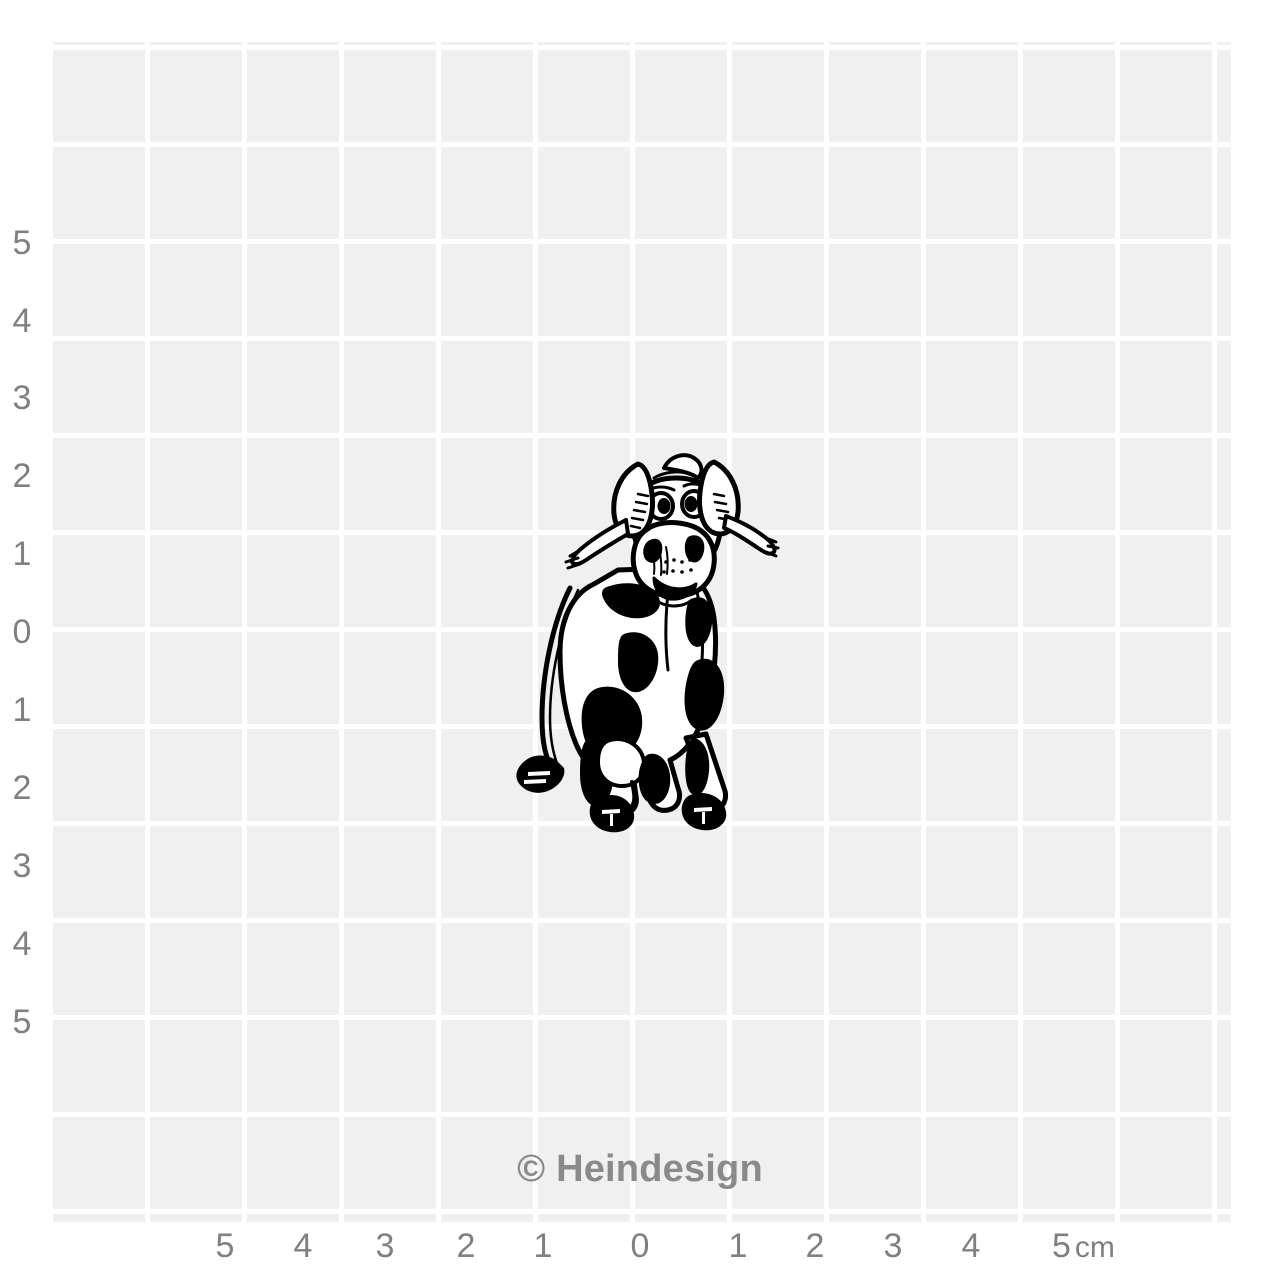 This screenshot has width=1280, height=1280. I want to click on ruler-label-bottom-7: 2, so click(815, 1246).